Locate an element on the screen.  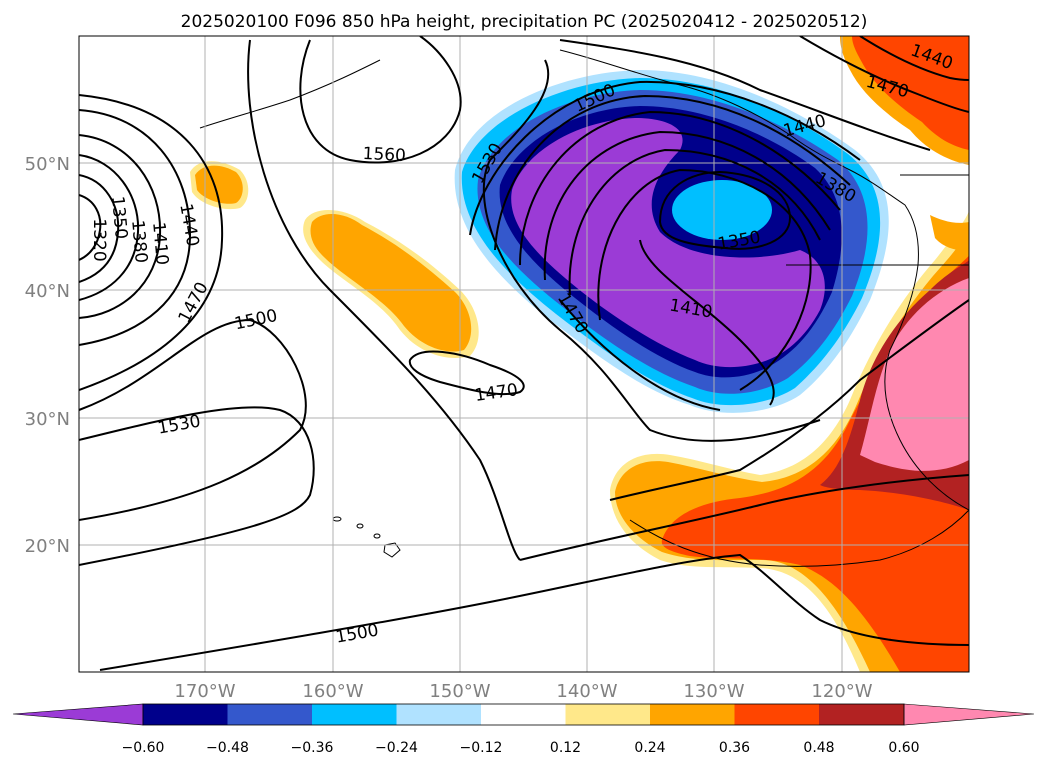
colorbar-tick: 0.60 is located at coordinates (903, 748).